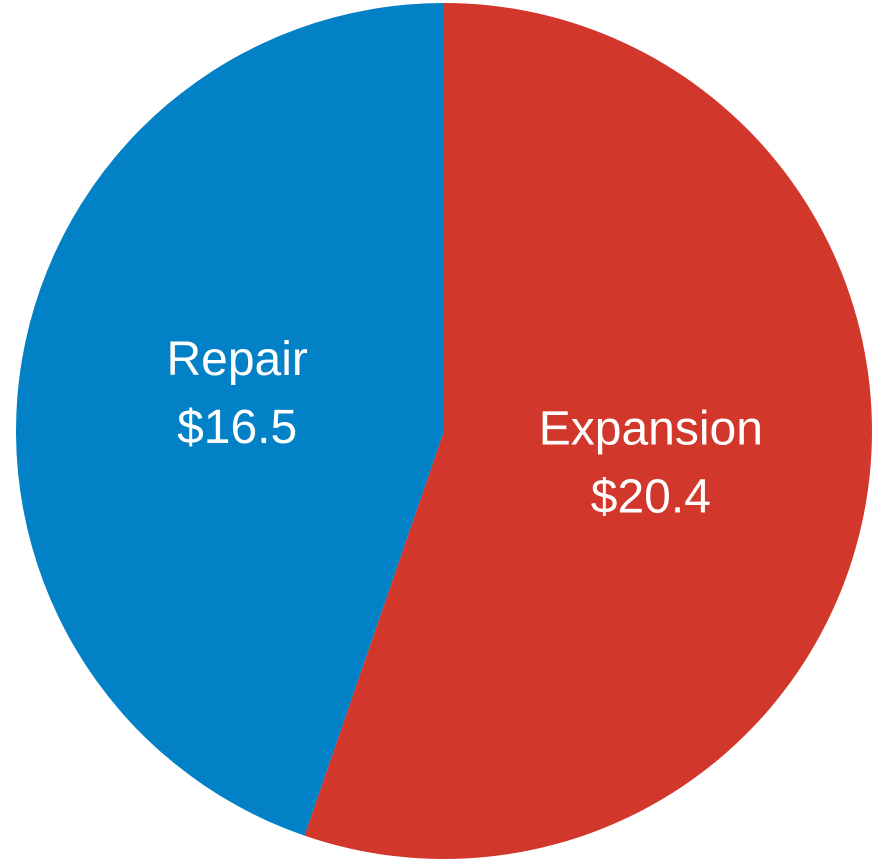 The width and height of the screenshot is (875, 862). I want to click on slice-label: Repair, so click(236, 359).